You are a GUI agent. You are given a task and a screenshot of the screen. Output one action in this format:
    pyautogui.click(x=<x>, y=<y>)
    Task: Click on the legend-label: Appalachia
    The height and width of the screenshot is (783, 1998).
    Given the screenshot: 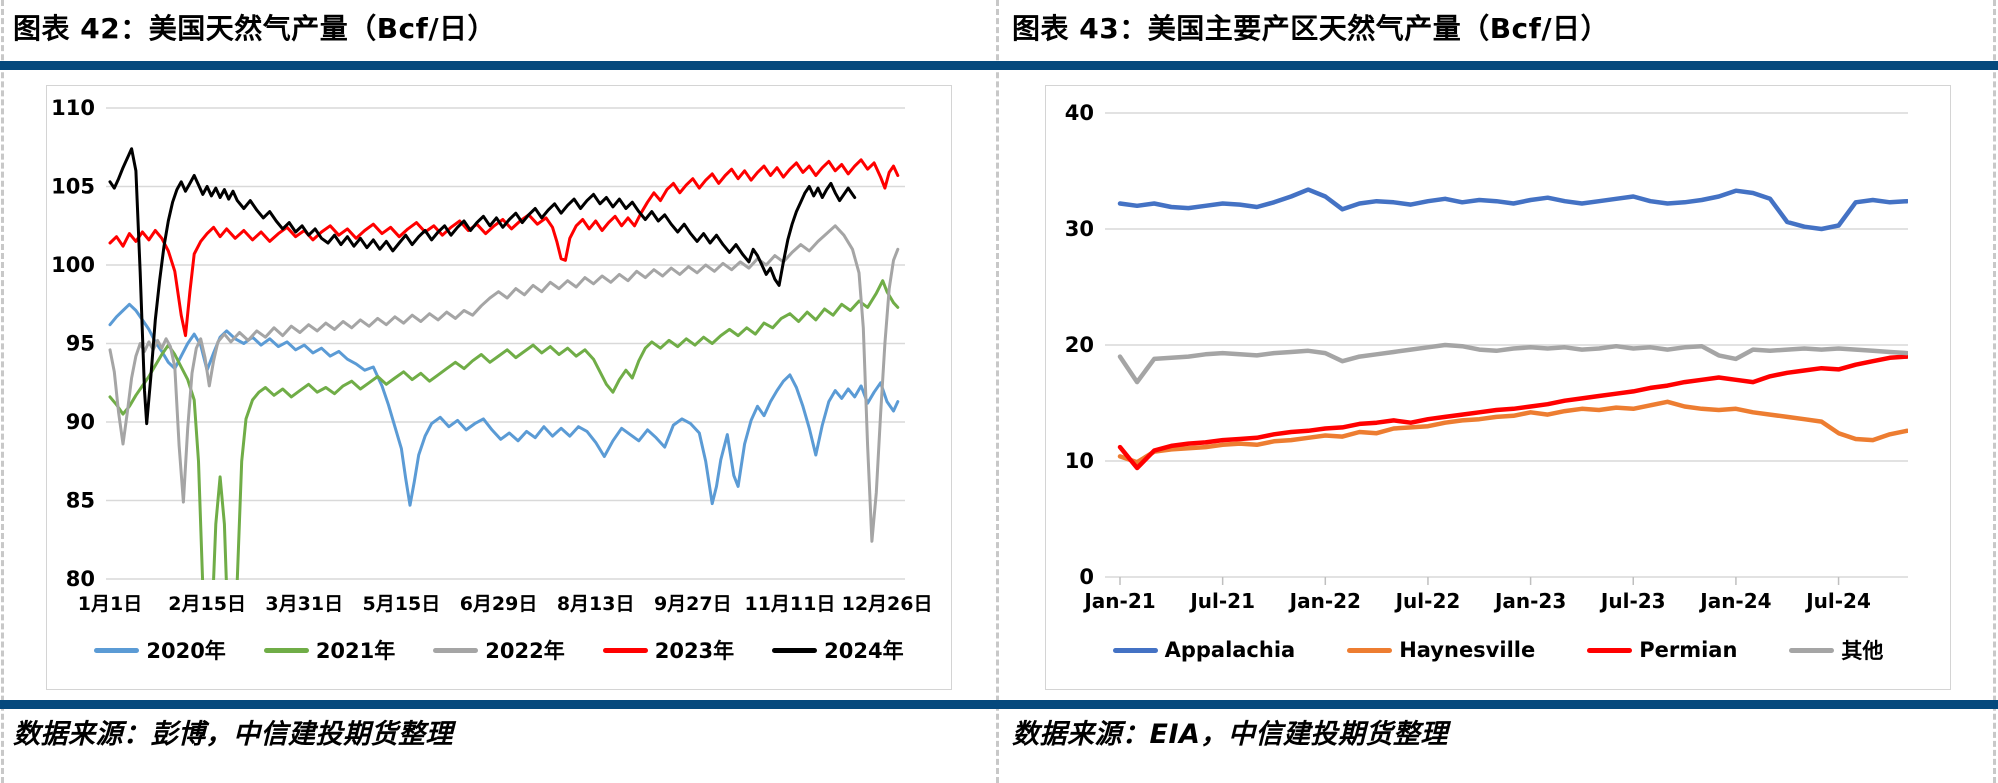 What is the action you would take?
    pyautogui.click(x=1230, y=650)
    